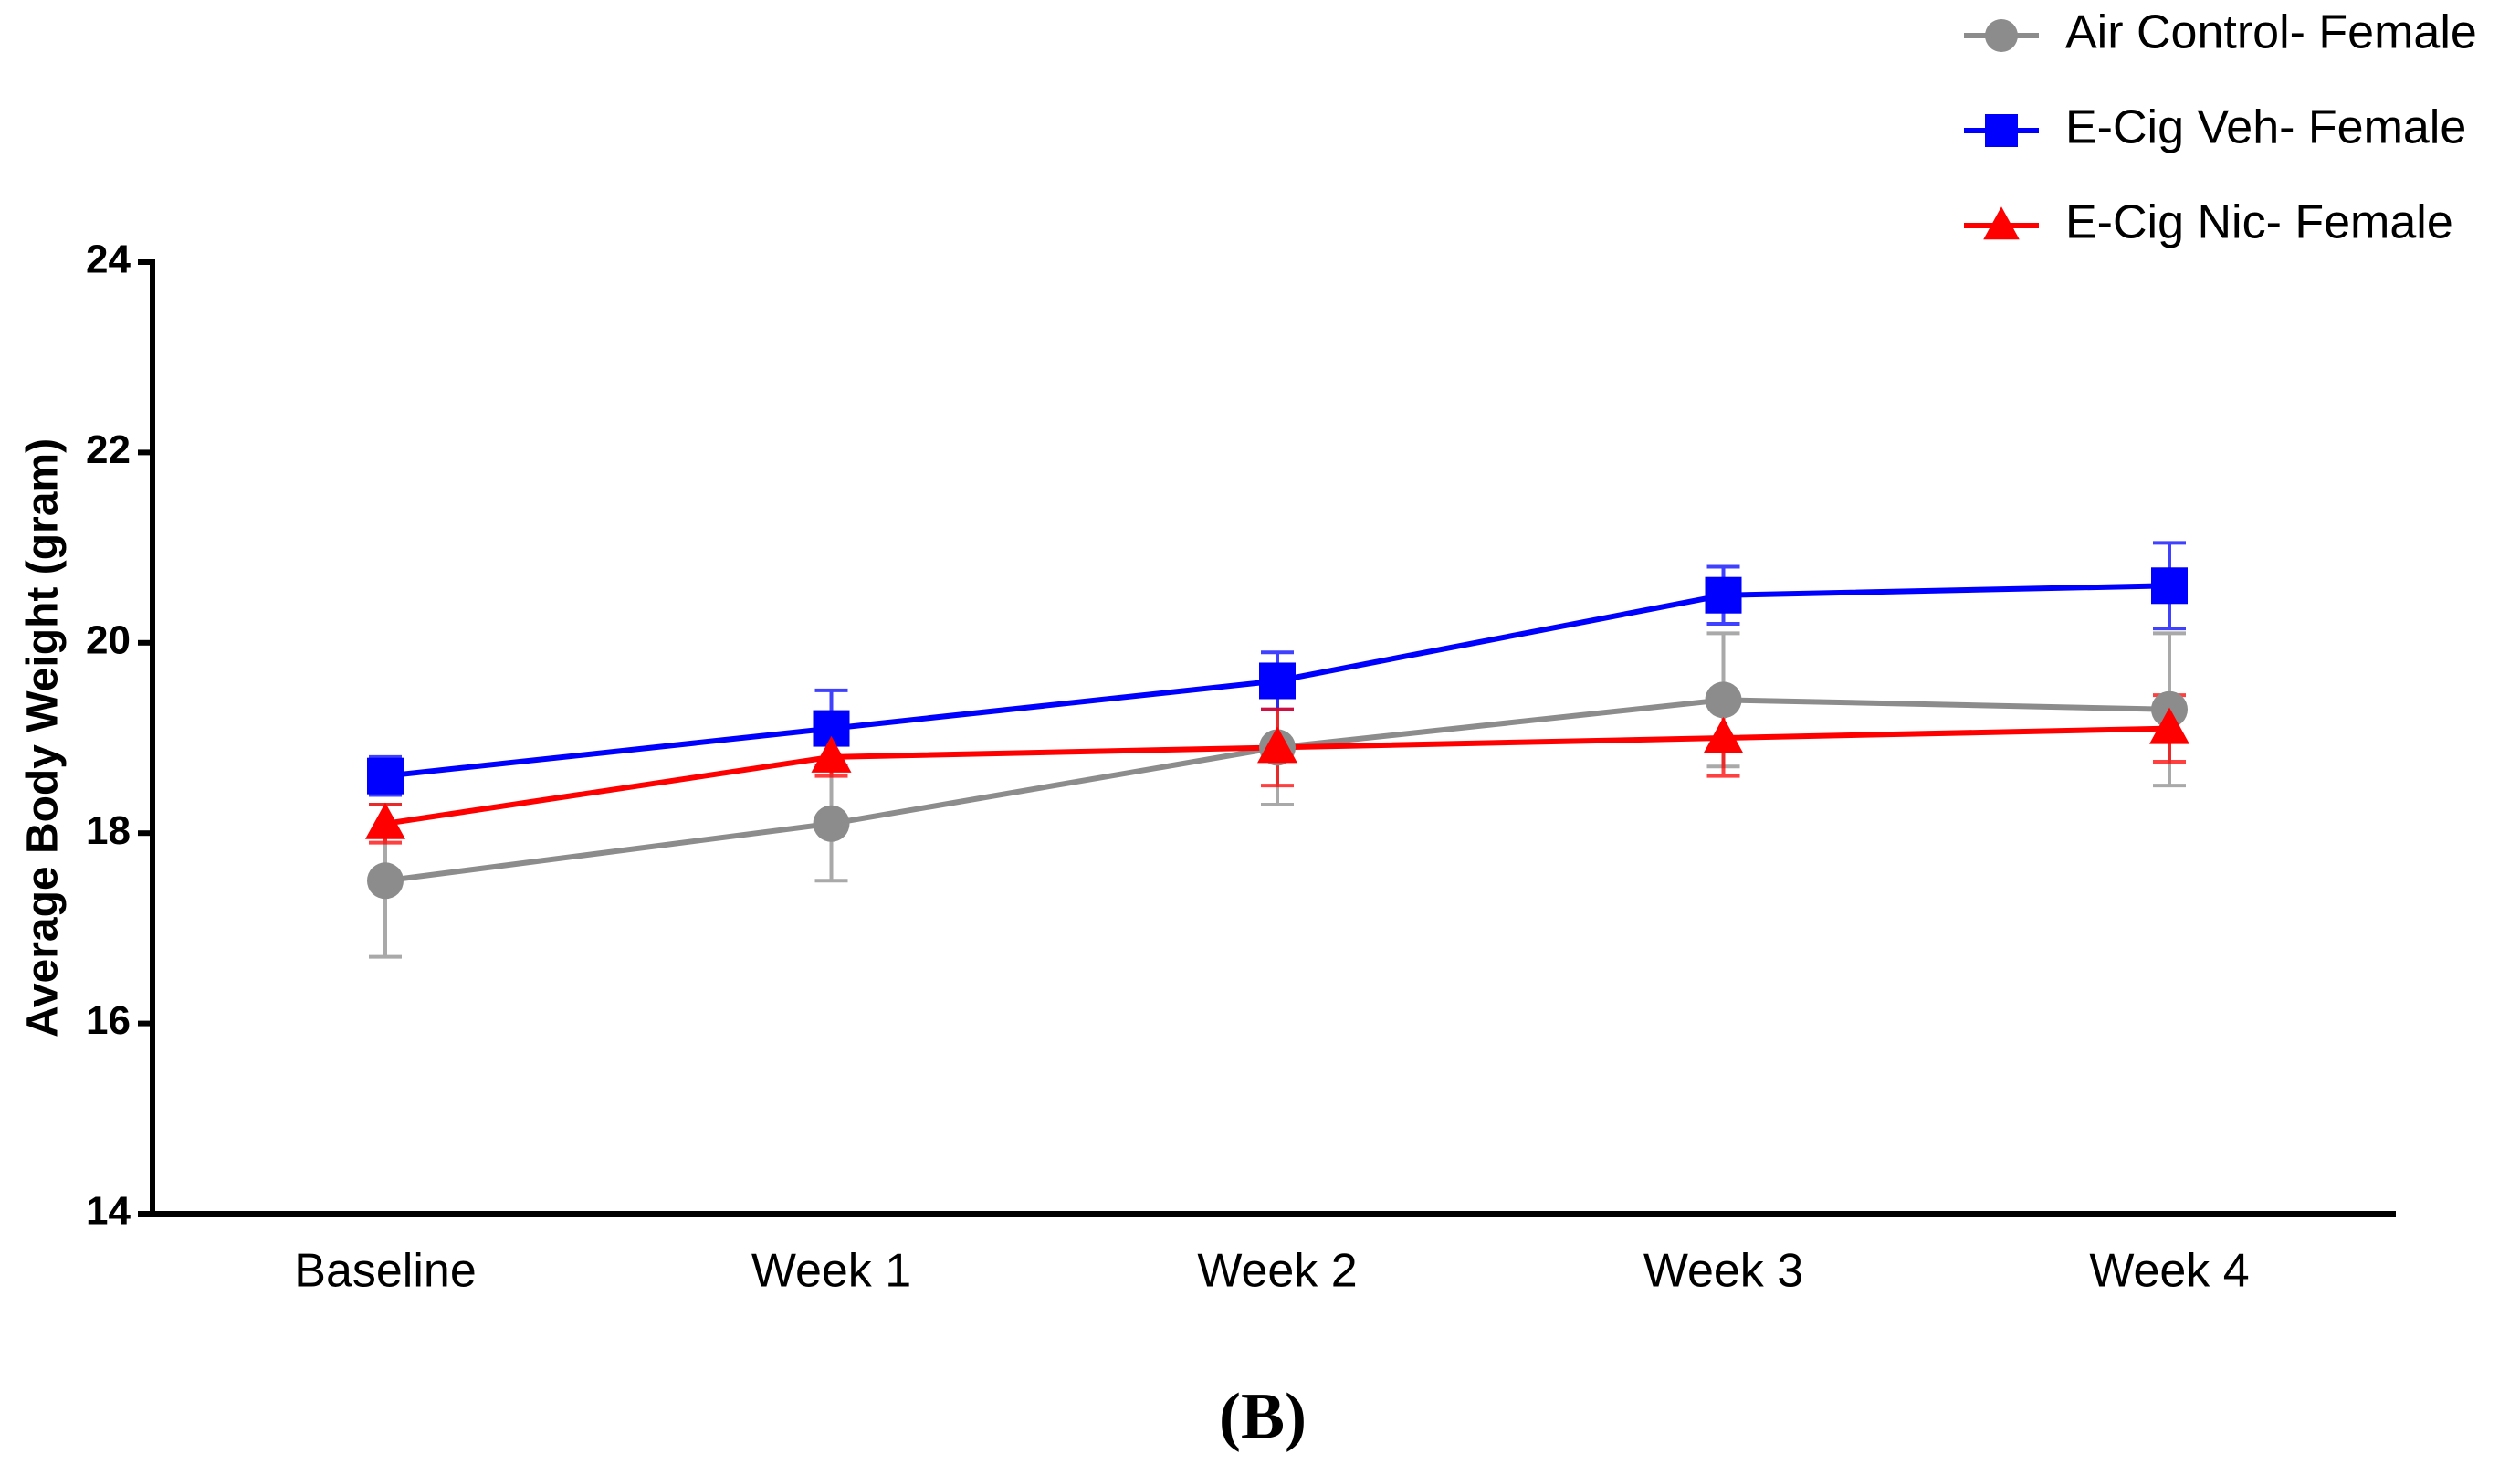 The width and height of the screenshot is (2520, 1475). What do you see at coordinates (108, 1020) in the screenshot?
I see `y-tick-label: 16` at bounding box center [108, 1020].